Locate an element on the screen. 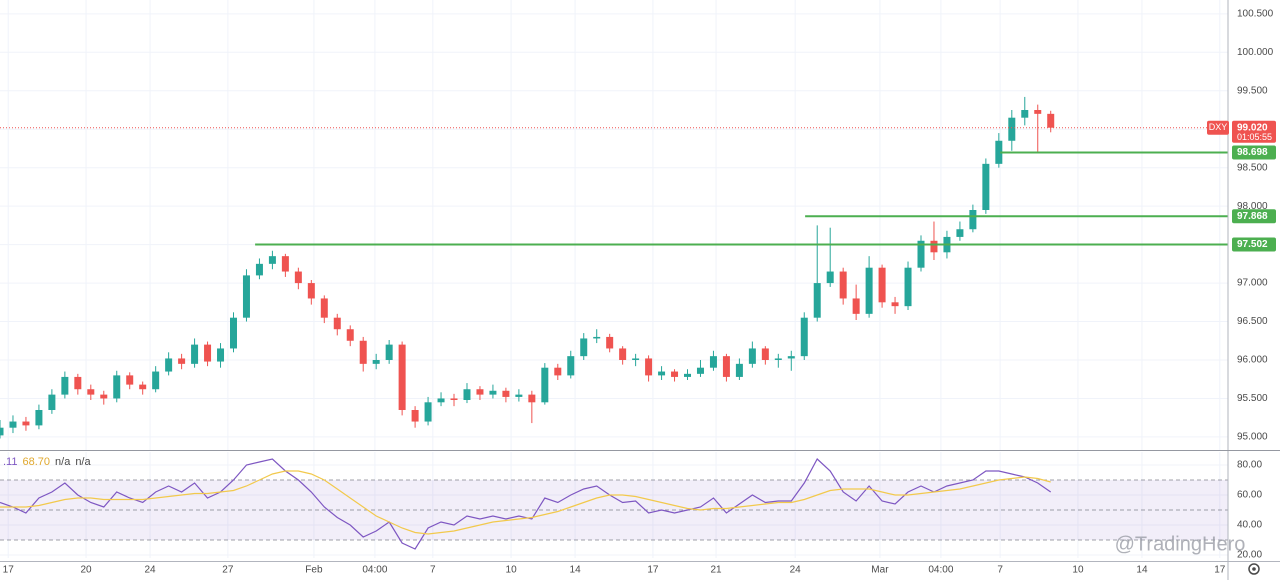 The height and width of the screenshot is (580, 1280). y2-tick-label: 60.00 is located at coordinates (1249, 495).